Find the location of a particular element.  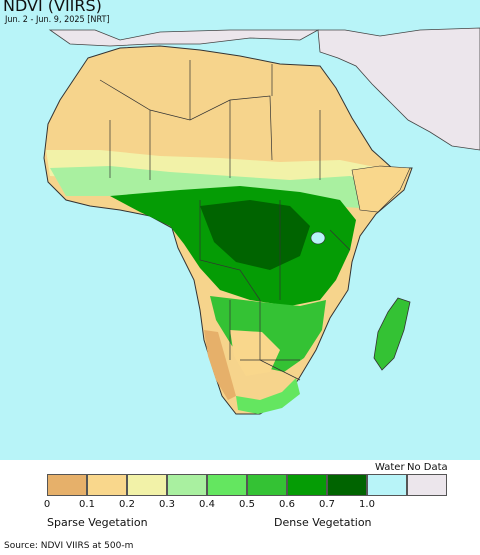

legend-tick-6: 0.6 is located at coordinates (287, 504).